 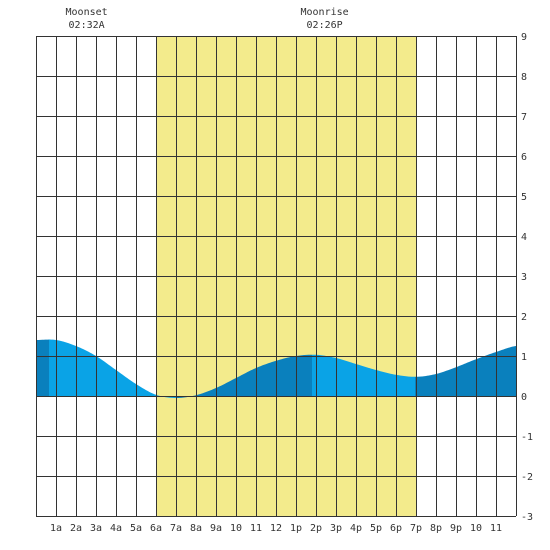 I want to click on moon-event-time: 02:26P, so click(x=325, y=25).